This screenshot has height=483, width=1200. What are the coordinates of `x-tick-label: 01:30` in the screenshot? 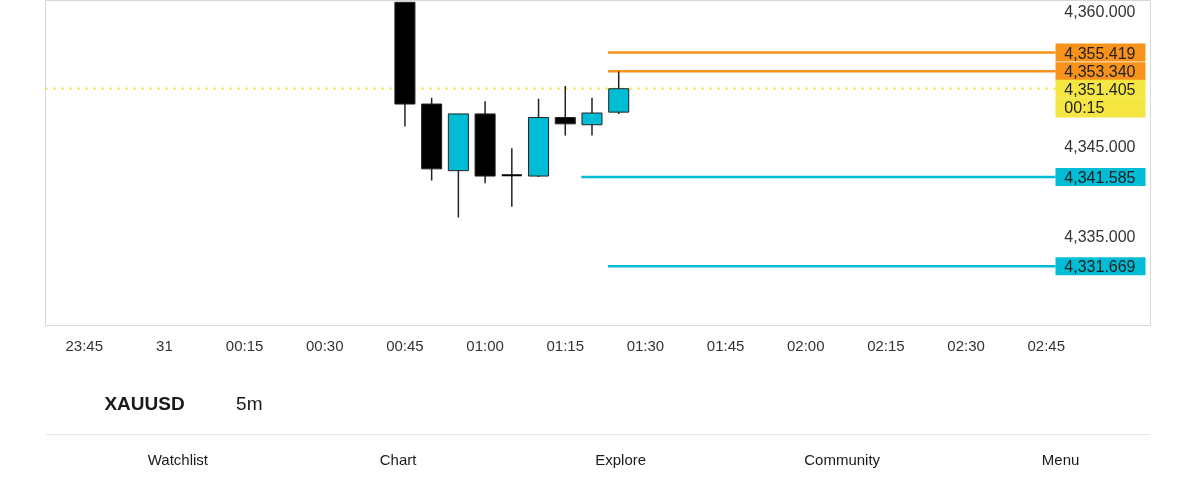 It's located at (645, 345).